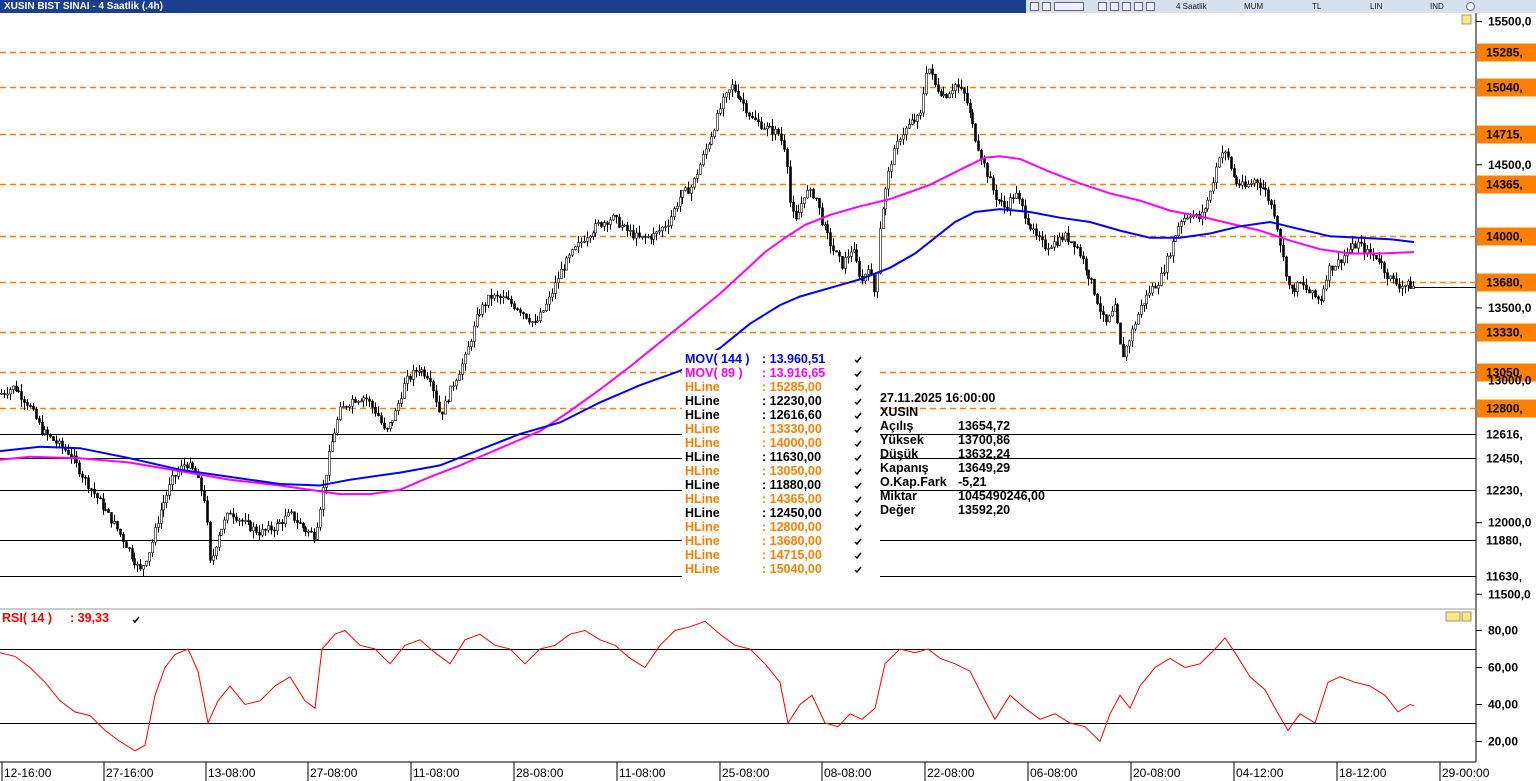 This screenshot has width=1536, height=781. What do you see at coordinates (702, 471) in the screenshot?
I see `legend-name-8: HLine` at bounding box center [702, 471].